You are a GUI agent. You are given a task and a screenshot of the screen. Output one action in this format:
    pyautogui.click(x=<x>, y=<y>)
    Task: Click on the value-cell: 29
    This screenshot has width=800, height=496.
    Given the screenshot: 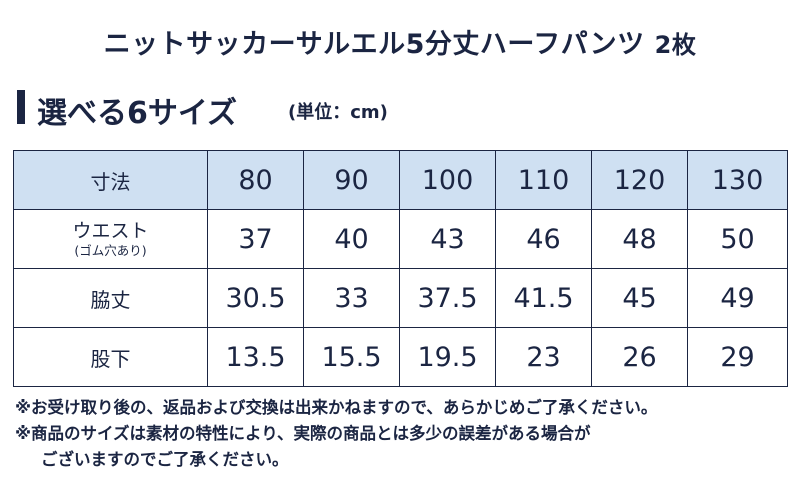 What is the action you would take?
    pyautogui.click(x=737, y=357)
    